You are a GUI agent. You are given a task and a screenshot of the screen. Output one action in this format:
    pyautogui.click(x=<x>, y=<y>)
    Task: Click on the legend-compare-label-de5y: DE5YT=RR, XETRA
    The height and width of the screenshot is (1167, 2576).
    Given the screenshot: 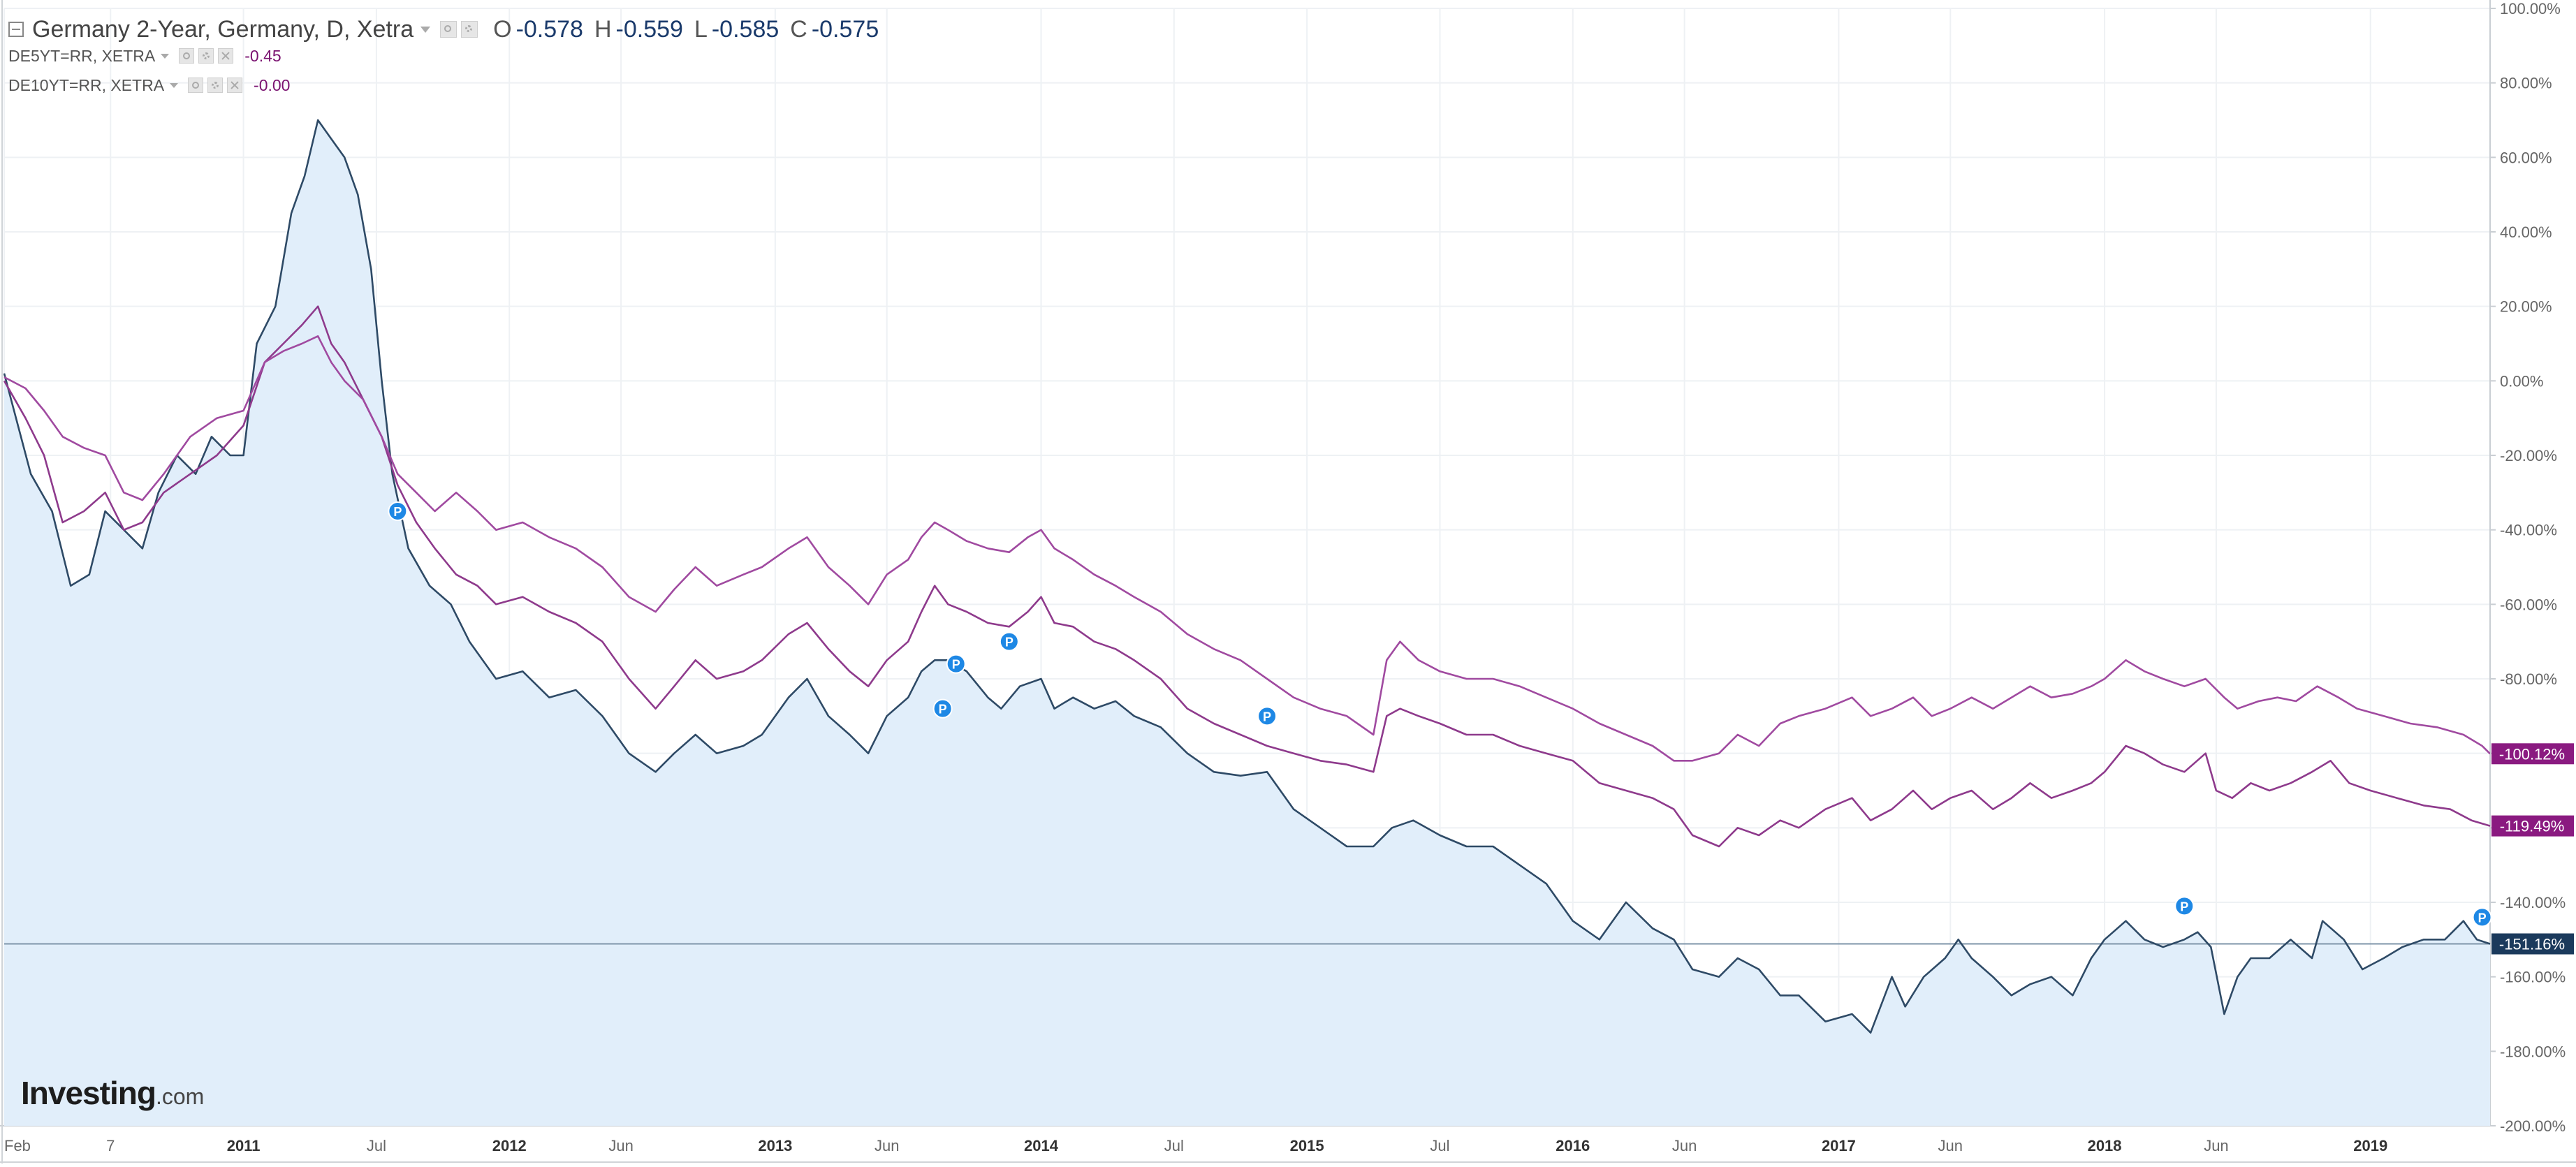 What is the action you would take?
    pyautogui.click(x=82, y=55)
    